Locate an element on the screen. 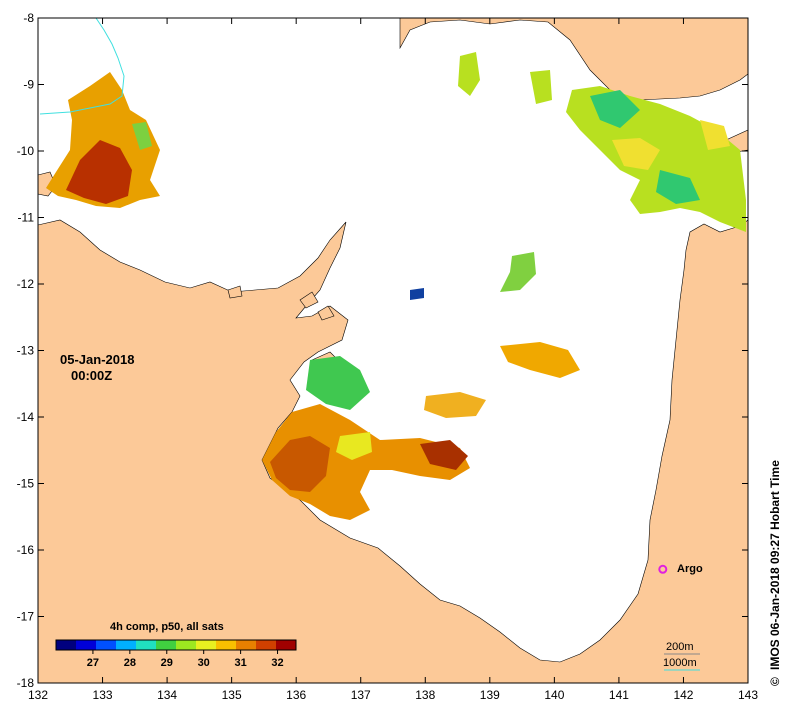 This screenshot has height=716, width=791. lon-tick-label: 135 is located at coordinates (232, 695).